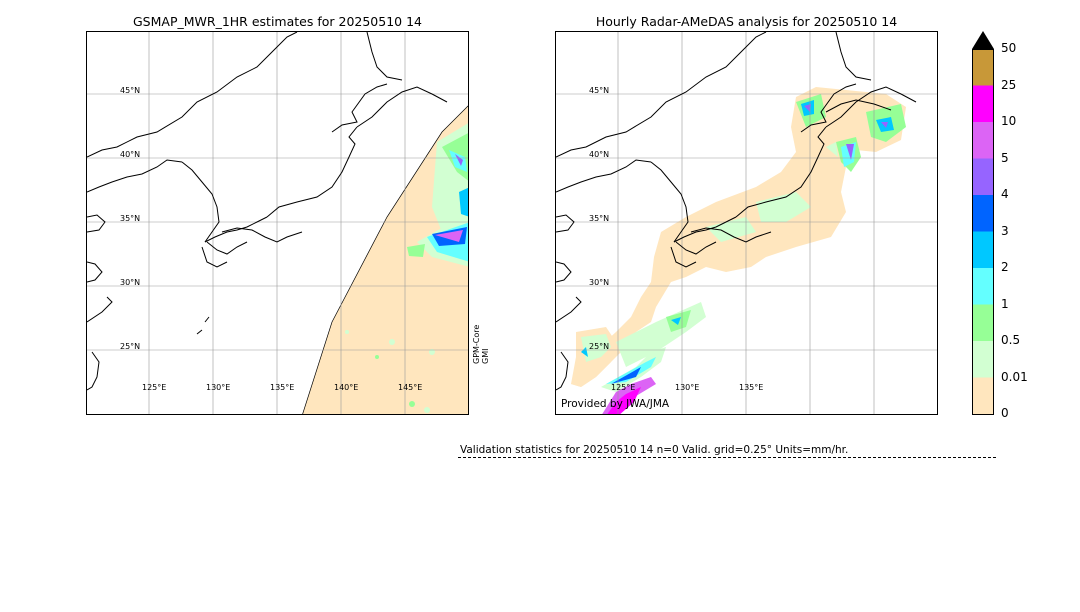 This screenshot has height=612, width=1080. Describe the element at coordinates (599, 90) in the screenshot. I see `right-lat-45: 45°N` at that location.